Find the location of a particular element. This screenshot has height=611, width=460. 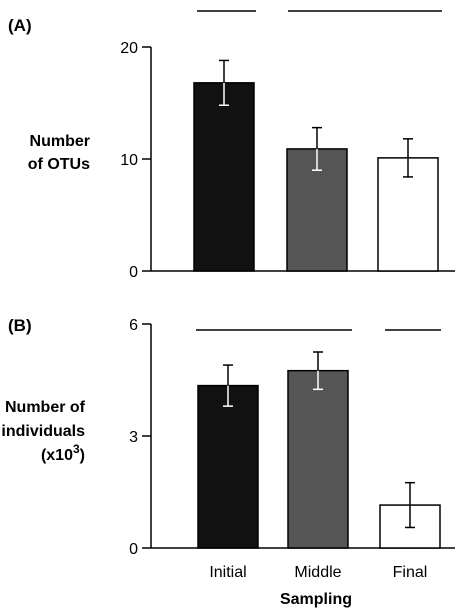

panel-b-ylabel-line3: (x103) is located at coordinates (63, 453).